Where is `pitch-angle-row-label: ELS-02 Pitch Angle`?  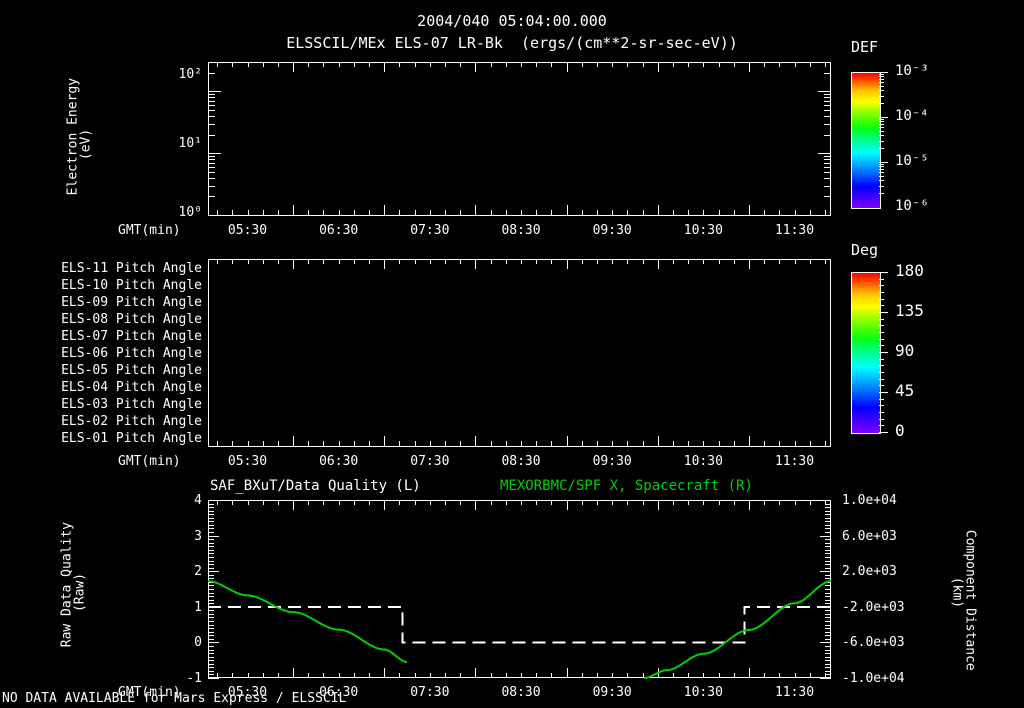
pitch-angle-row-label: ELS-02 Pitch Angle is located at coordinates (131, 421).